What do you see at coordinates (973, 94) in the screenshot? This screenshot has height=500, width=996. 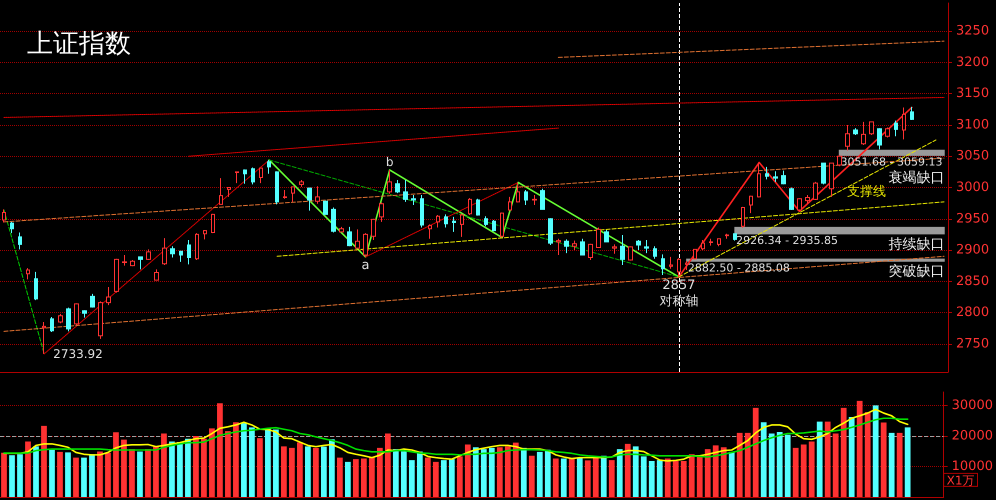 I see `y-tick-label: 3150` at bounding box center [973, 94].